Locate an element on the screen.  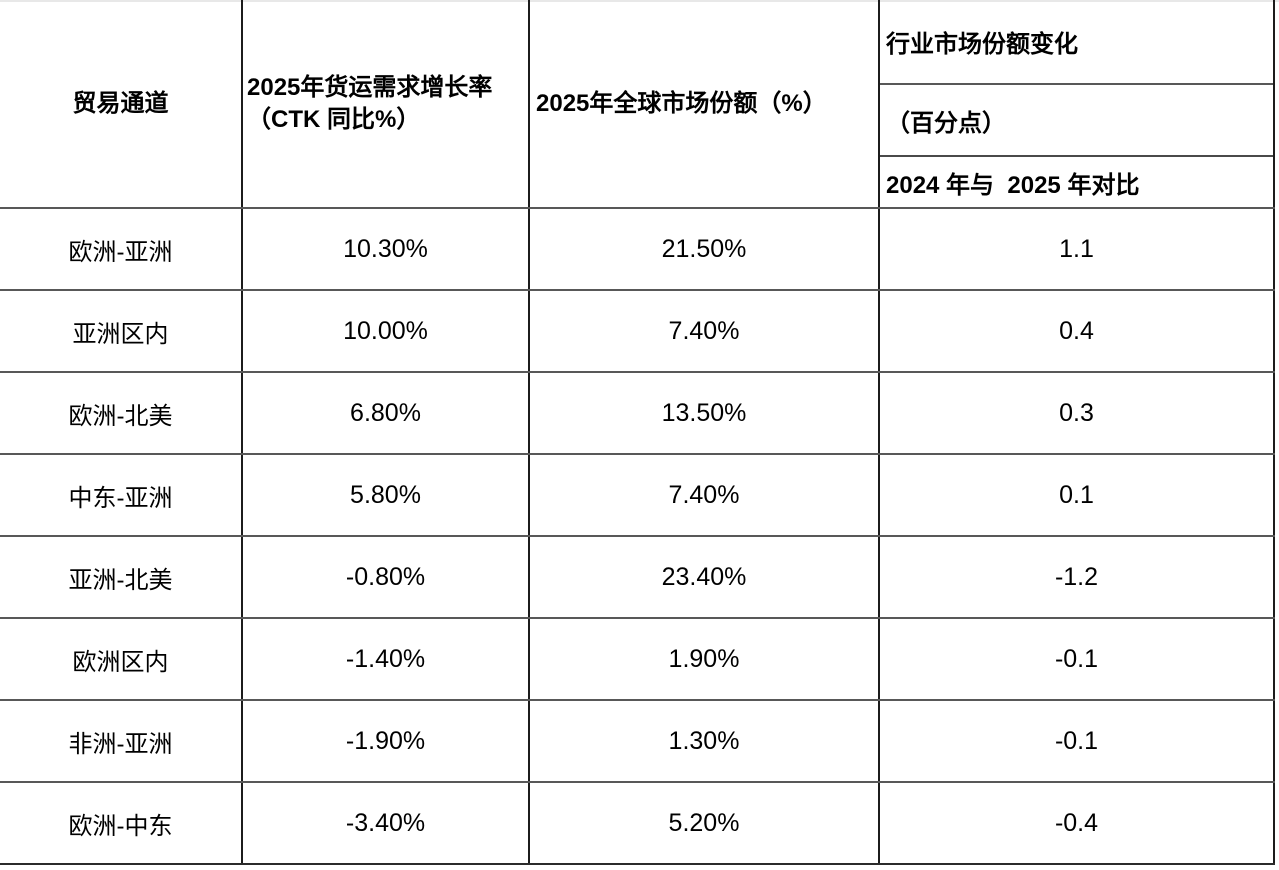
share-cell: 1.90% is located at coordinates (705, 659).